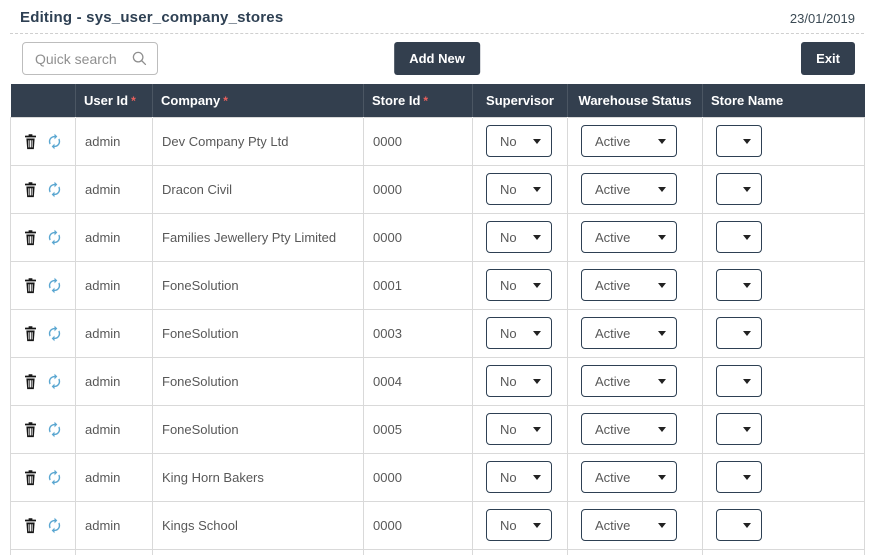 Image resolution: width=874 pixels, height=555 pixels. I want to click on search-icon, so click(139, 58).